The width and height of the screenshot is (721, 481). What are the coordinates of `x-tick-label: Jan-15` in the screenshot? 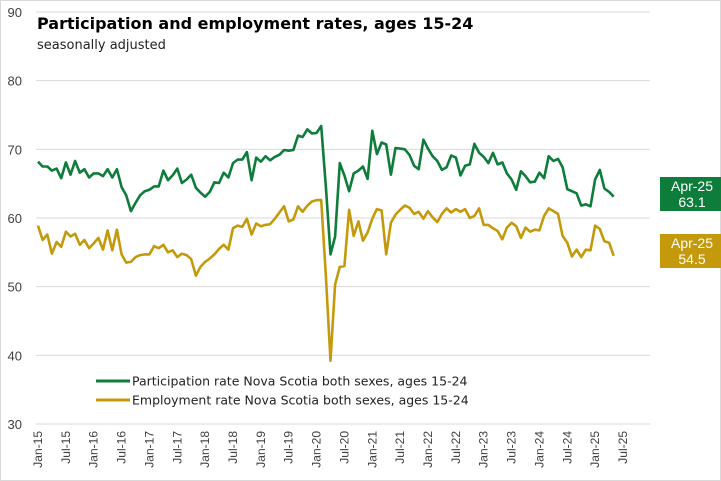 It's located at (38, 449).